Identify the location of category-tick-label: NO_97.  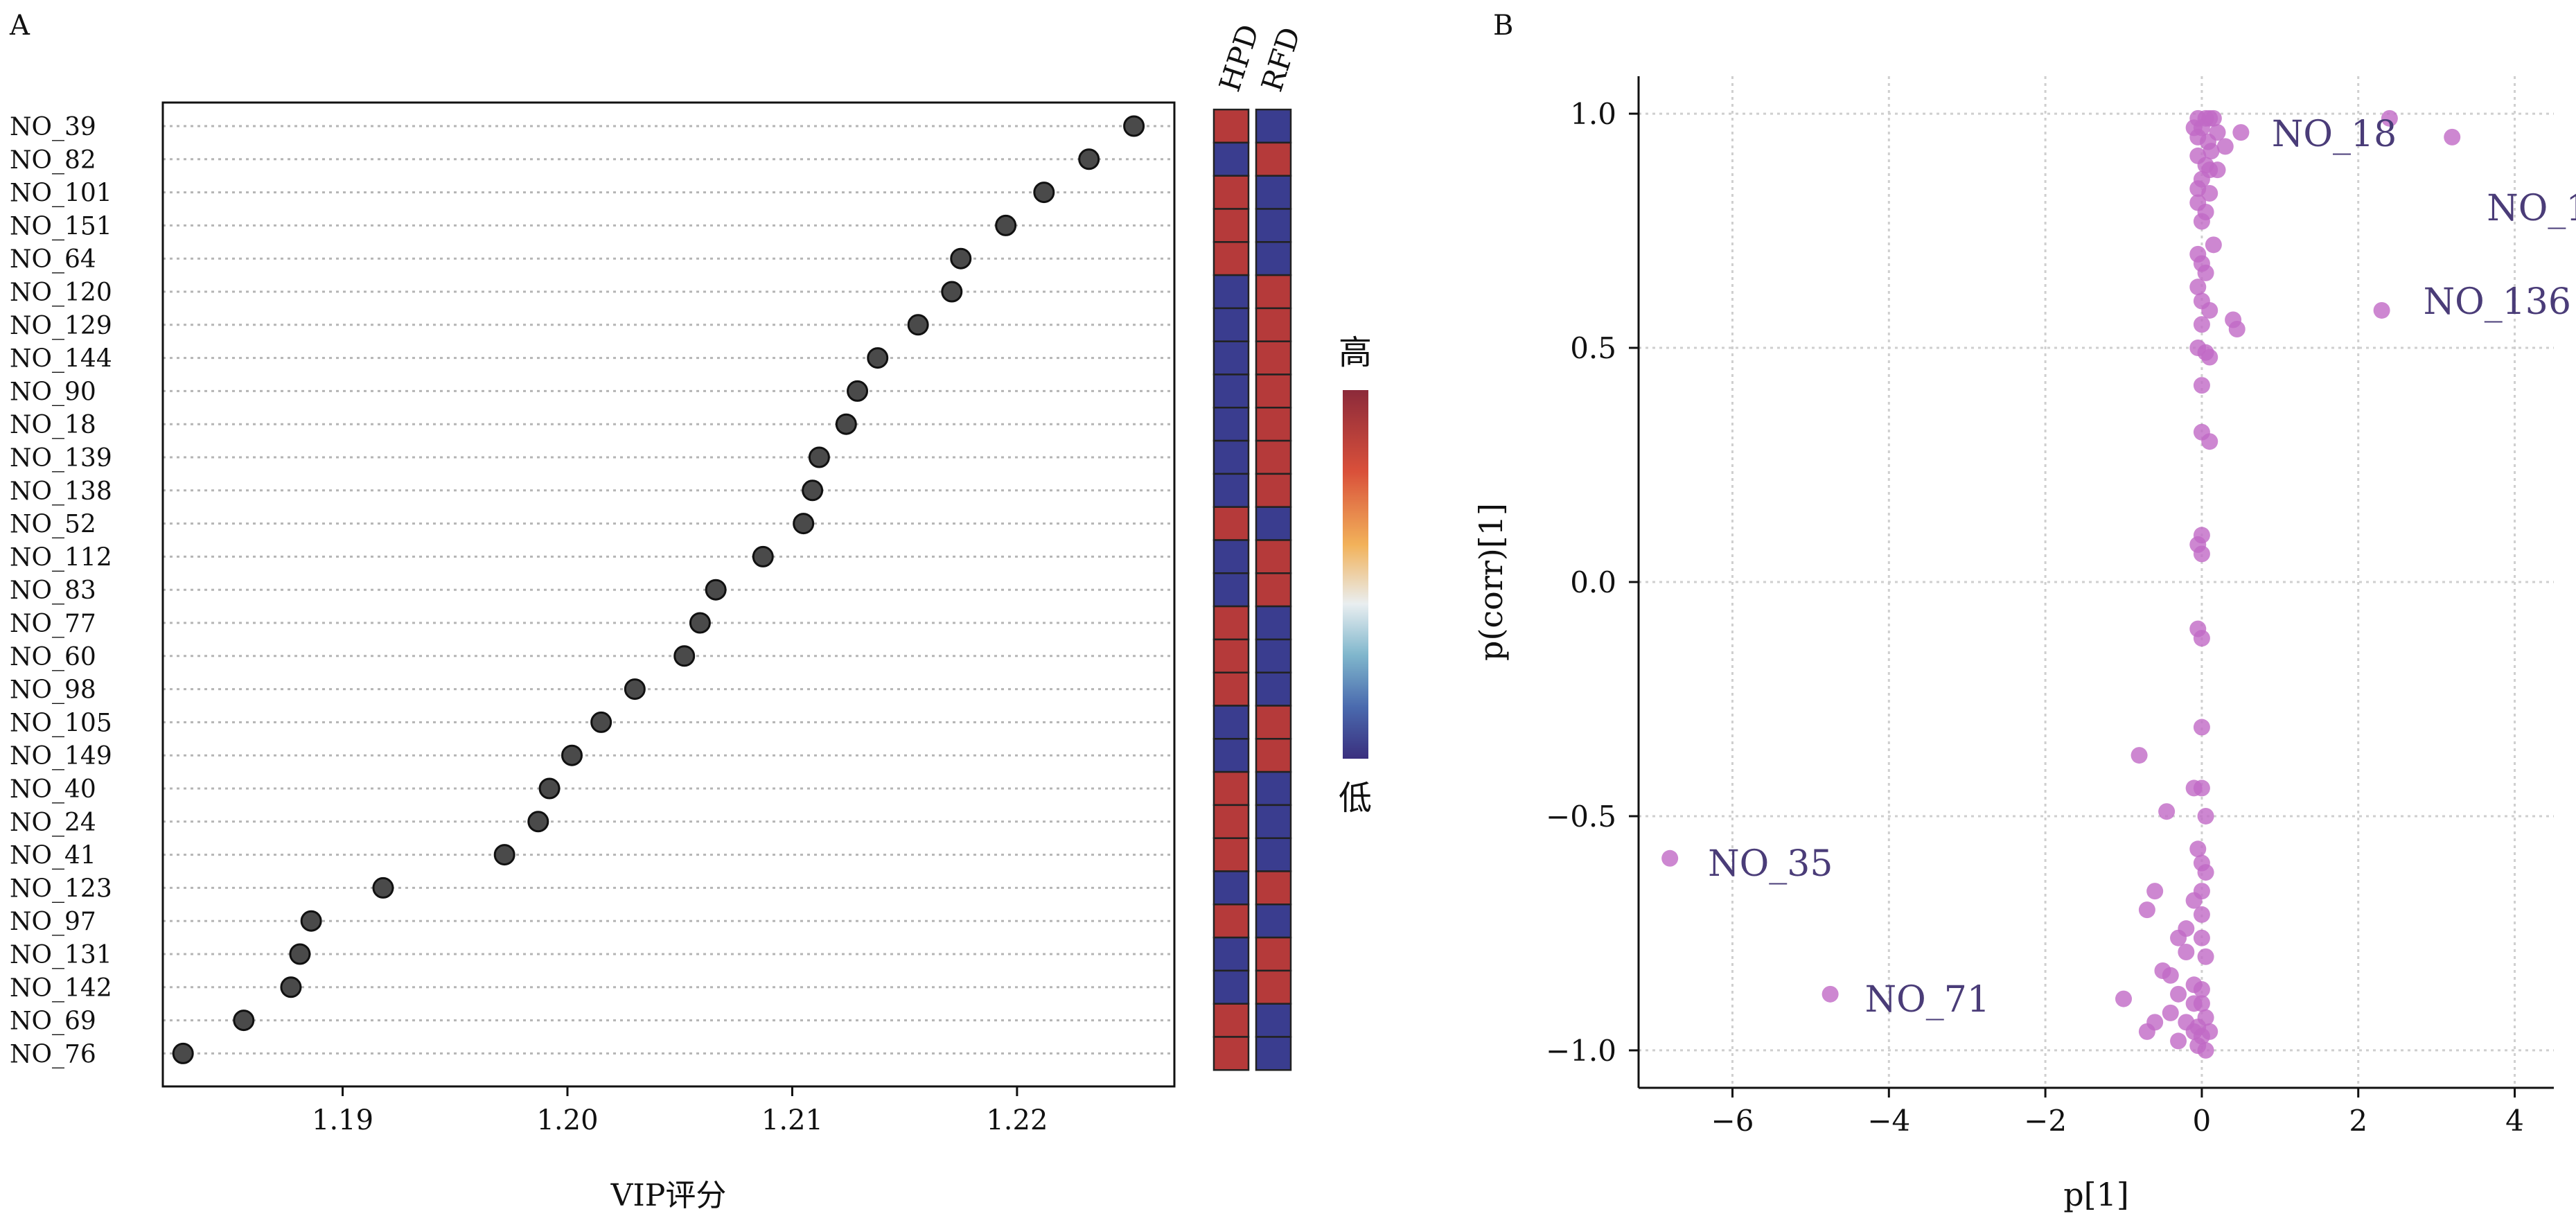
(53, 922).